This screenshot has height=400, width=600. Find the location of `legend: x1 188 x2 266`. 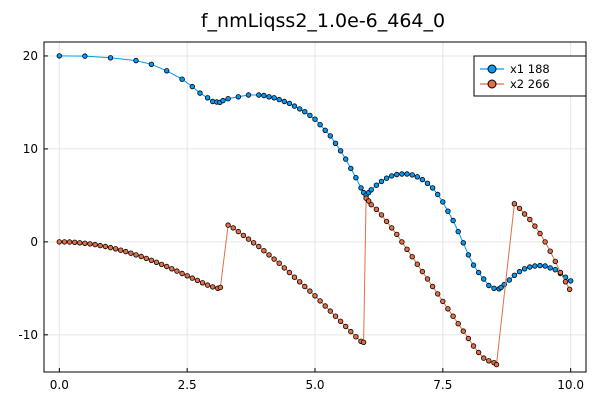

legend: x1 188 x2 266 is located at coordinates (530, 76).